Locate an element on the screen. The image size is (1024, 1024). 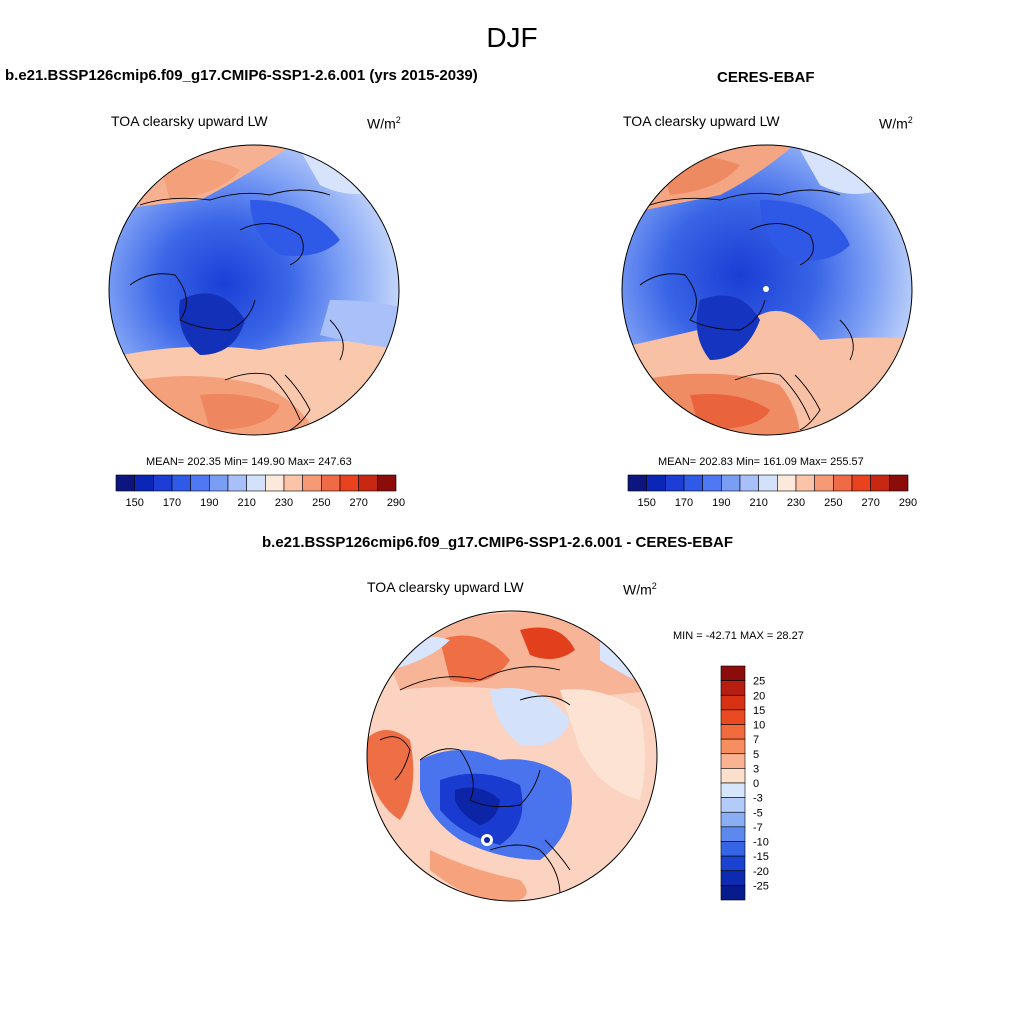
model-colorbar: 150 170 190 210 230 250 270 290 is located at coordinates (260, 491).